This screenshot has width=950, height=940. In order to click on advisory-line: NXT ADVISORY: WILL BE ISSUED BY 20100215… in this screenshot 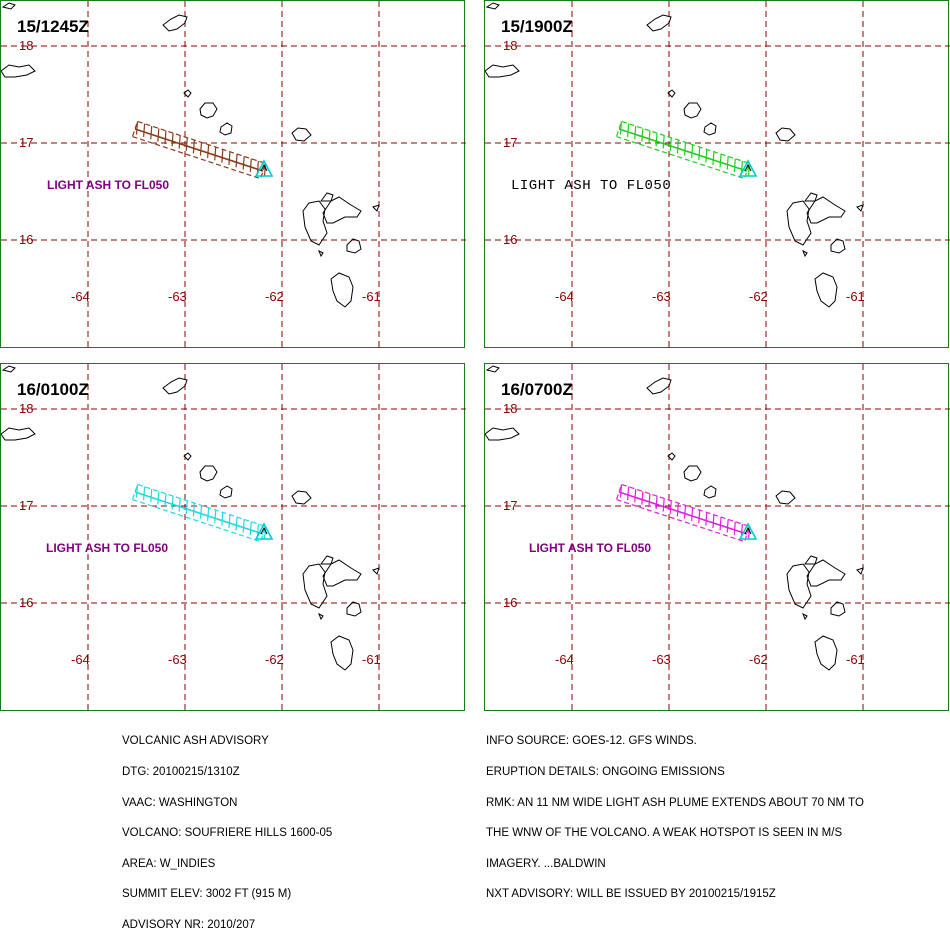, I will do `click(631, 894)`.